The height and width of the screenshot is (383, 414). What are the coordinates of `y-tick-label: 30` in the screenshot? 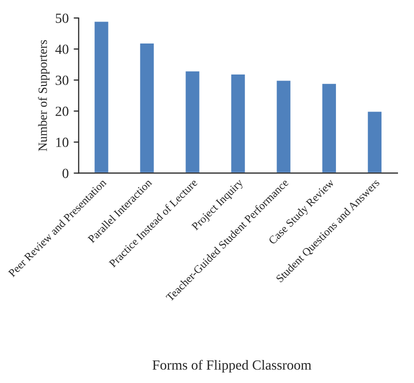 It's located at (62, 81).